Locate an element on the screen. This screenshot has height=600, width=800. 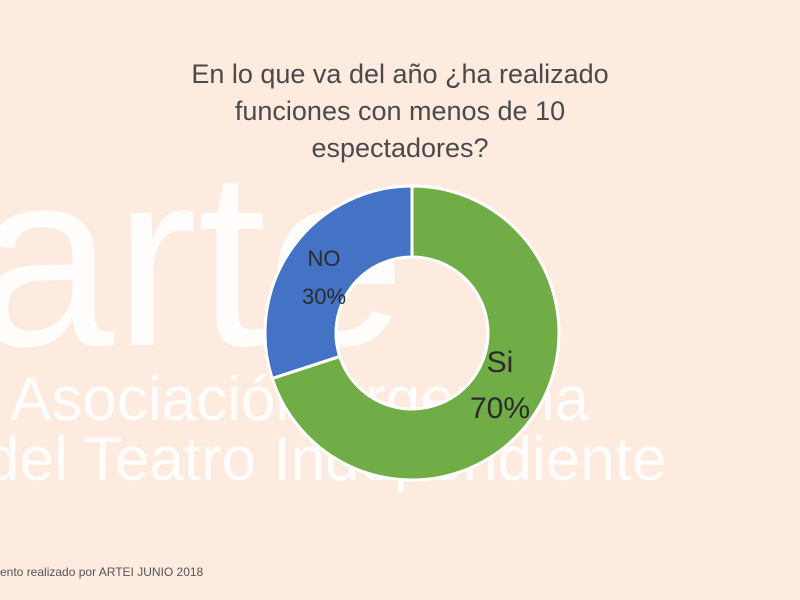
donut-slice-no is located at coordinates (338, 282).